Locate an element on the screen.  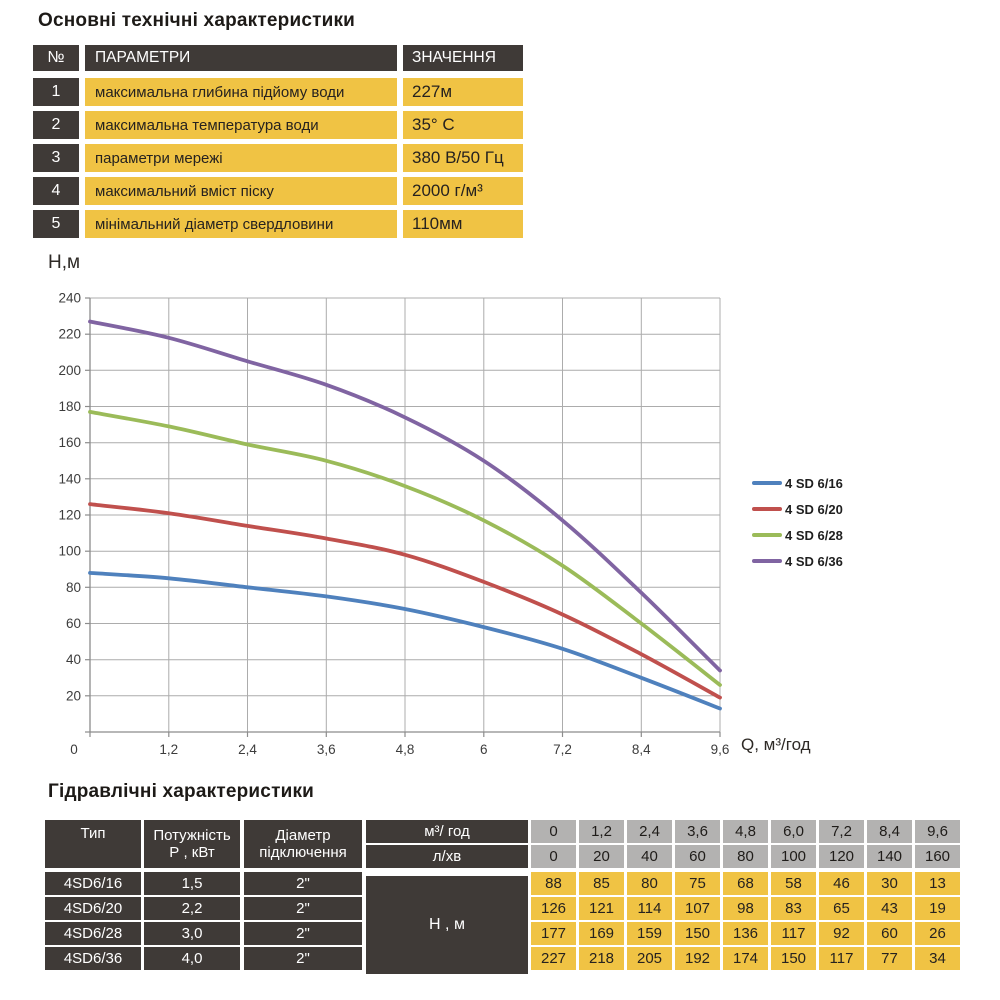
head-value: 92 is located at coordinates (841, 933).